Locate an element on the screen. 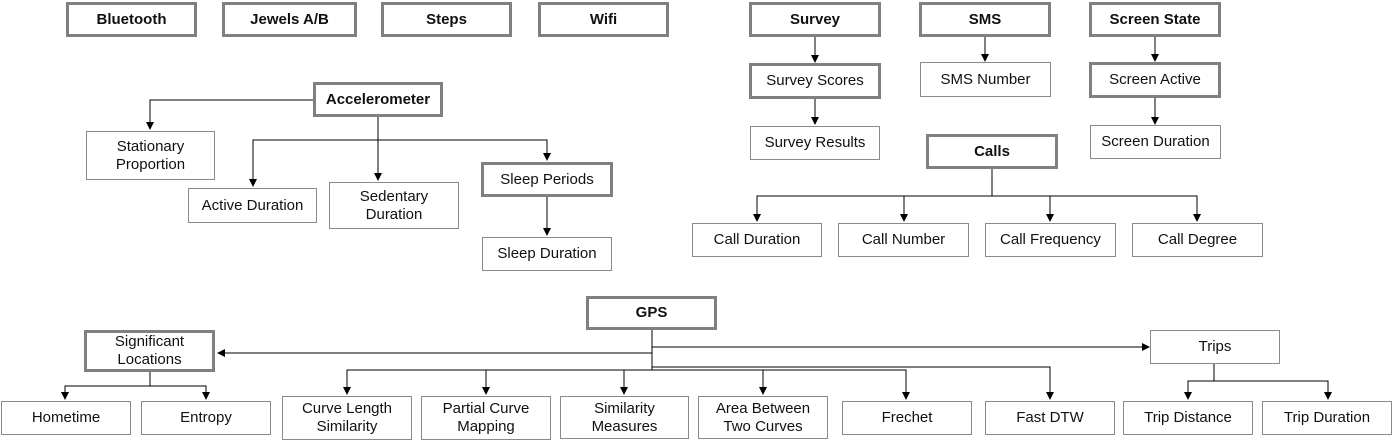 This screenshot has height=444, width=1393. survey-results-node: Survey Results is located at coordinates (815, 143).